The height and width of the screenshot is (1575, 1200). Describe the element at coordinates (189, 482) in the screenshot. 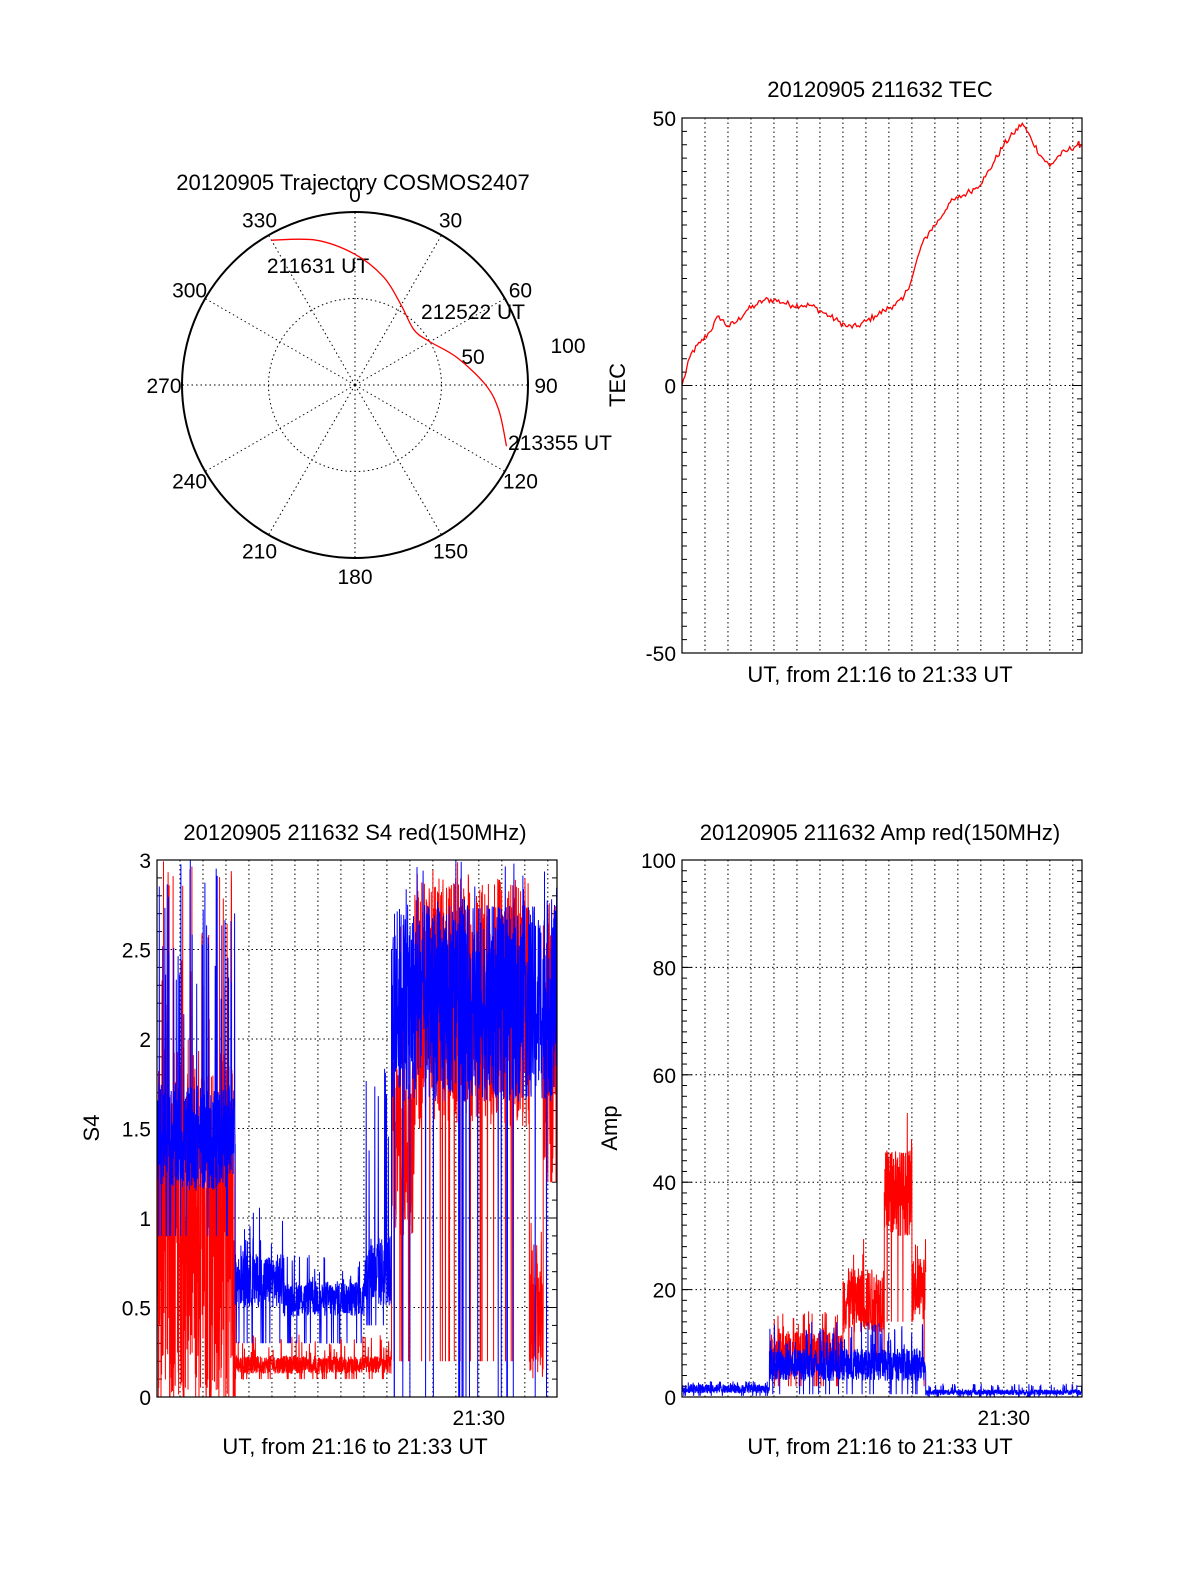

I see `azimuth-label: 240` at that location.